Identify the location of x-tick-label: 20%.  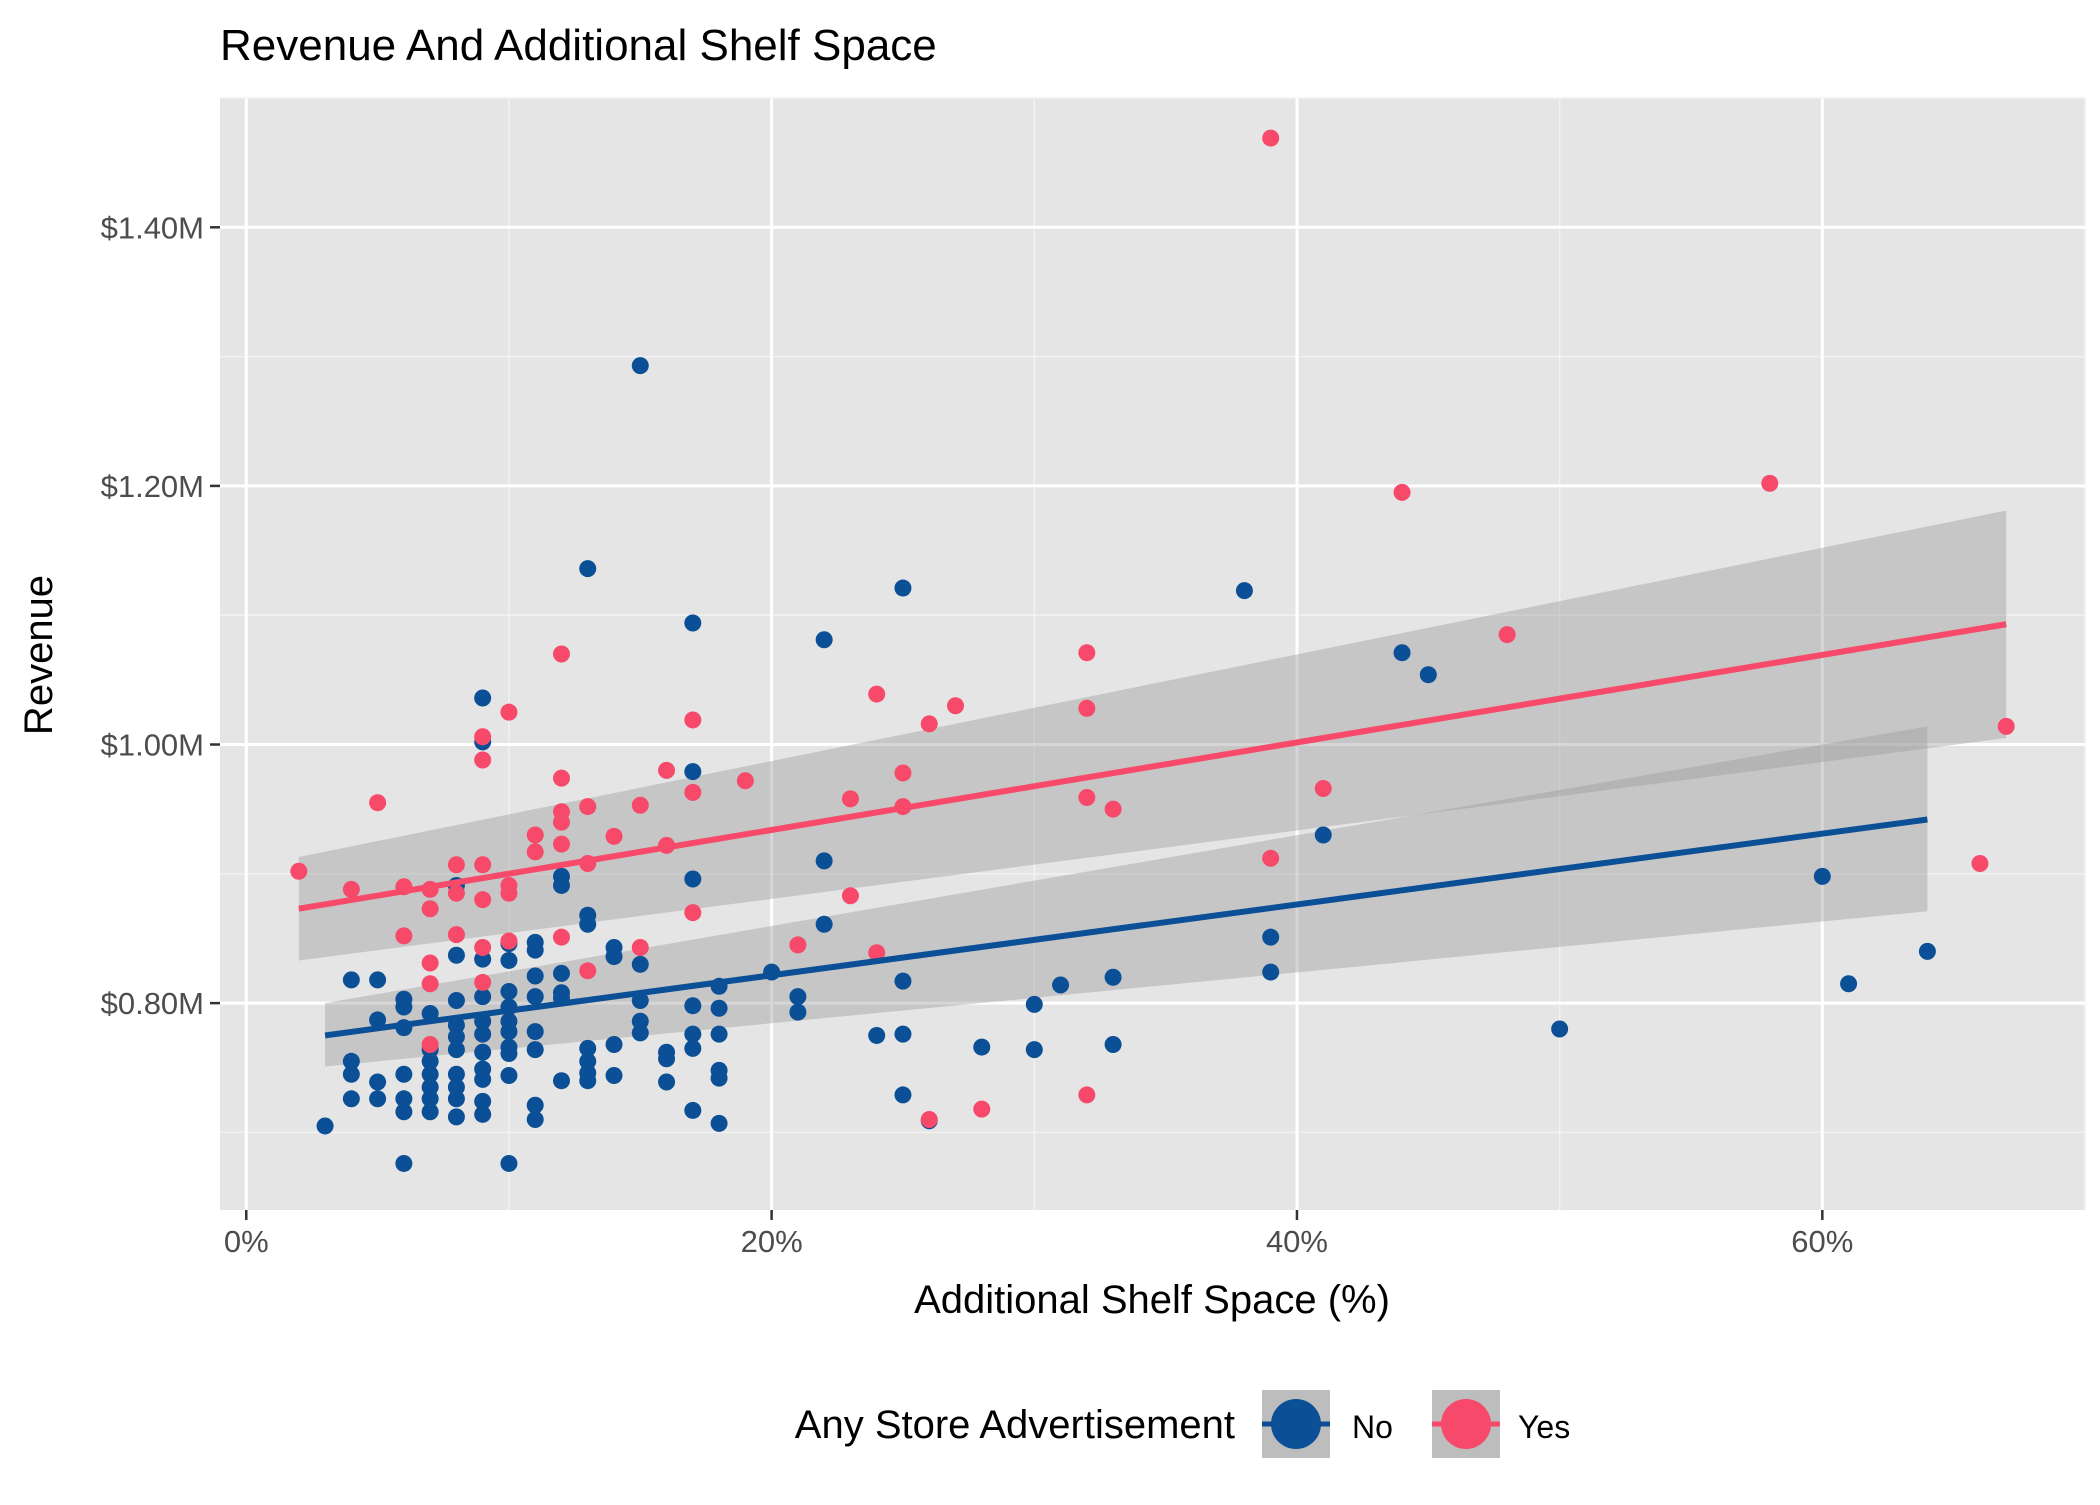
(772, 1241).